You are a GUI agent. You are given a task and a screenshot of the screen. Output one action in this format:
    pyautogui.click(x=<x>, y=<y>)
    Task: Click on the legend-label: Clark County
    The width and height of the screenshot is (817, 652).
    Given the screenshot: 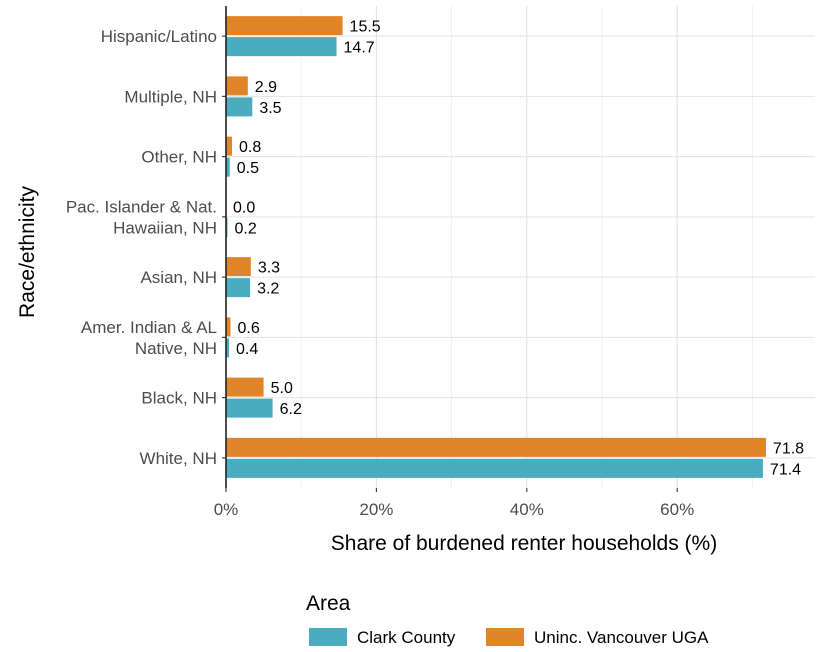 What is the action you would take?
    pyautogui.click(x=406, y=637)
    